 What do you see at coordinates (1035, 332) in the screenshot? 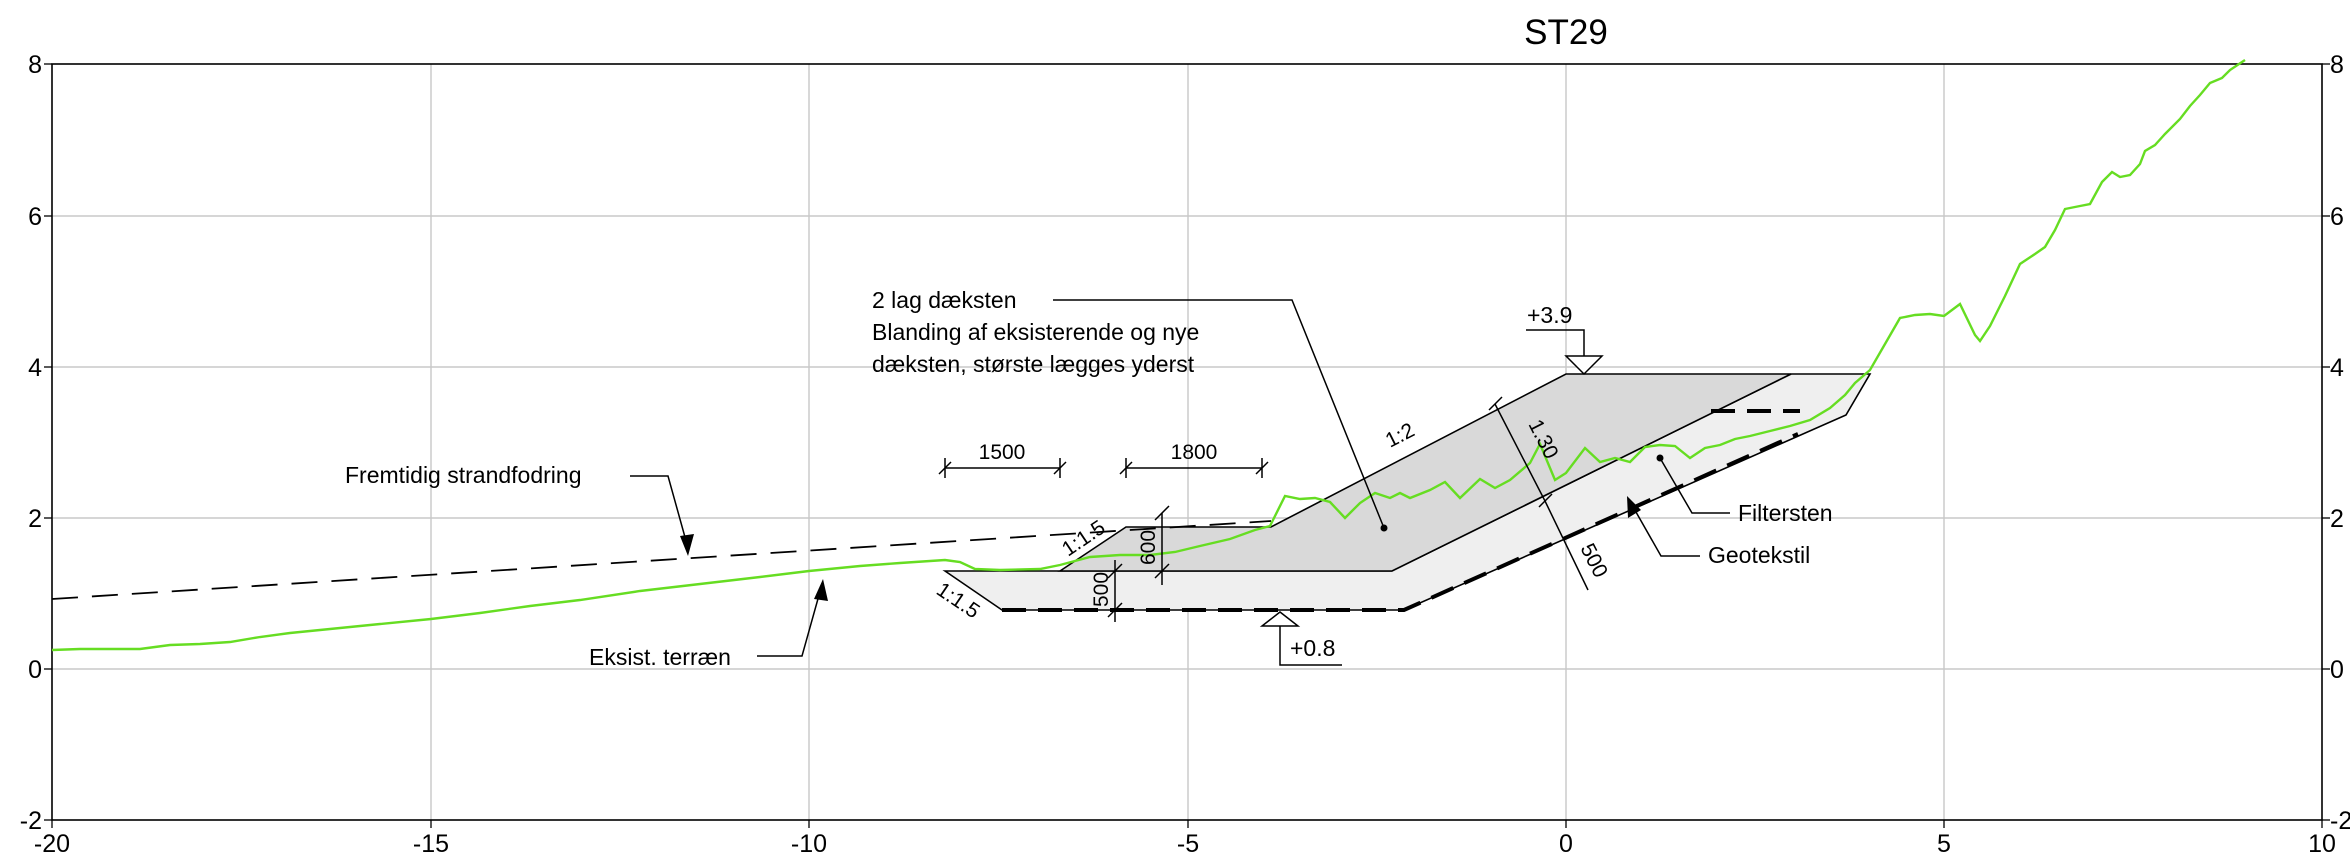
I see `daeksten-text-2: Blanding af eksisterende og nye` at bounding box center [1035, 332].